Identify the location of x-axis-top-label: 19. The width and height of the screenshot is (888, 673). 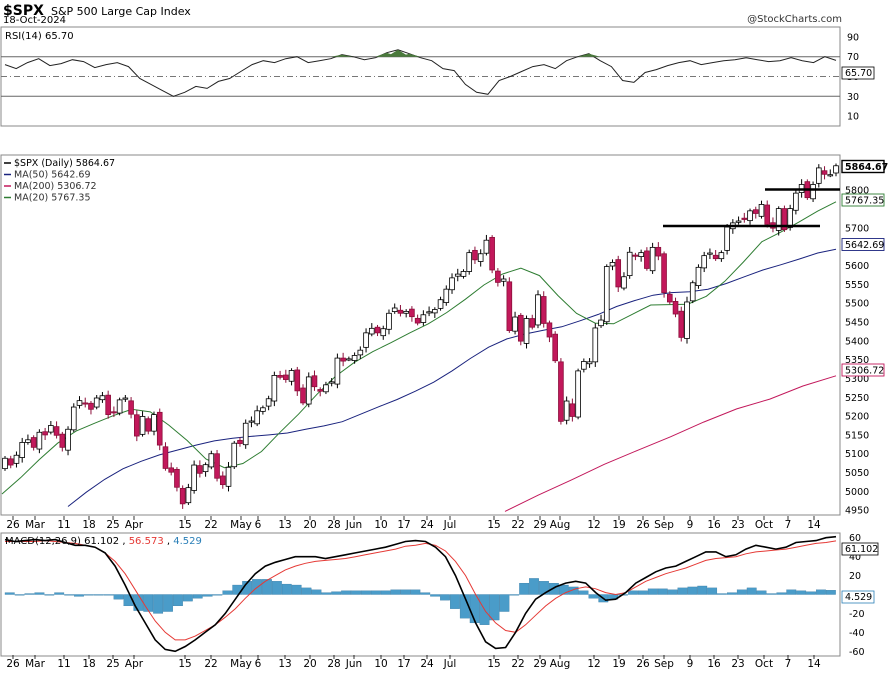
(618, 525).